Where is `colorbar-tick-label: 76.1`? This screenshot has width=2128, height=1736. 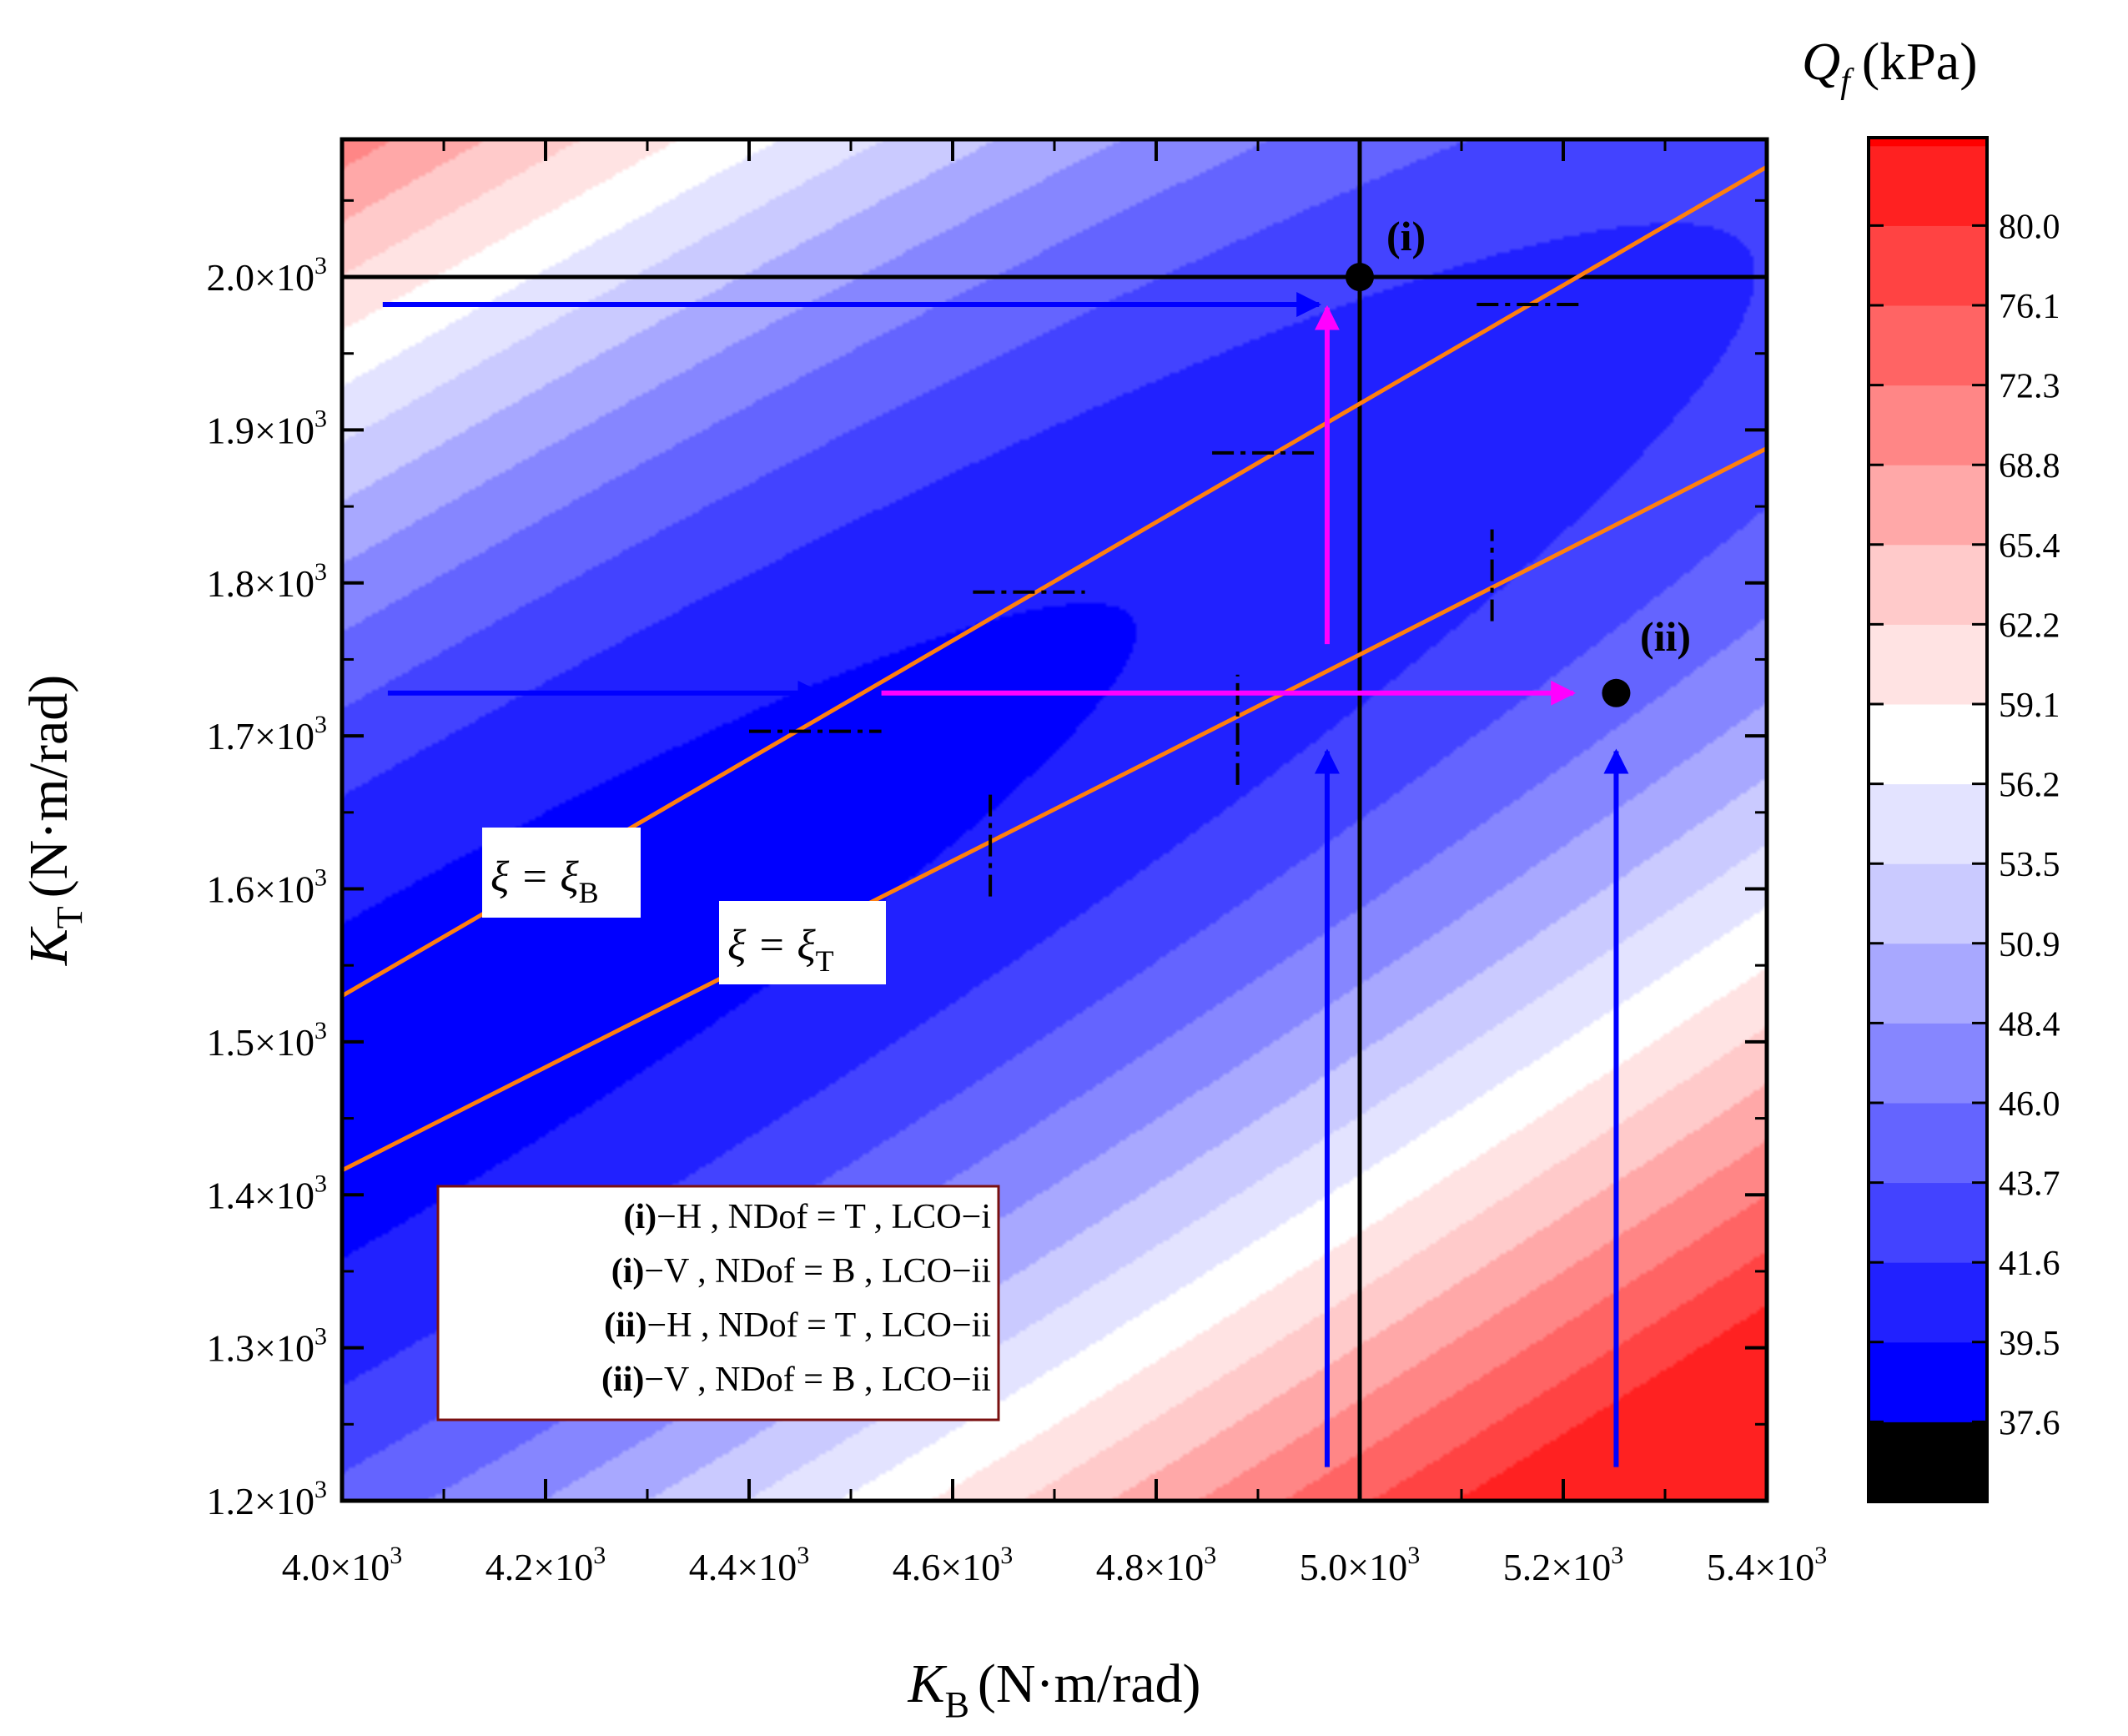 colorbar-tick-label: 76.1 is located at coordinates (2029, 307).